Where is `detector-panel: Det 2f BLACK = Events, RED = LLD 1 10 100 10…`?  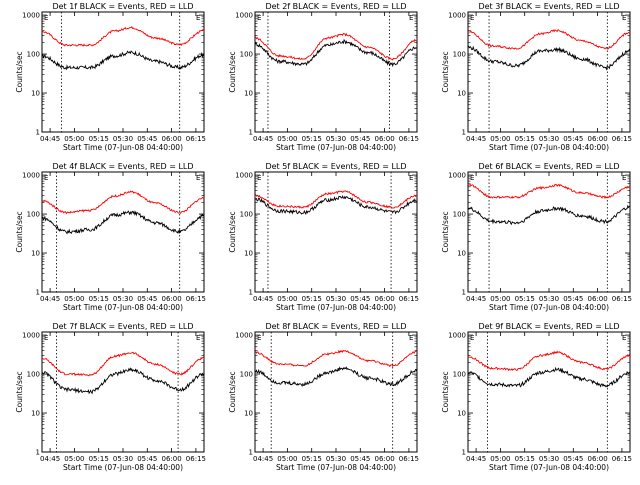 detector-panel: Det 2f BLACK = Events, RED = LLD 1 10 100 10… is located at coordinates (323, 77).